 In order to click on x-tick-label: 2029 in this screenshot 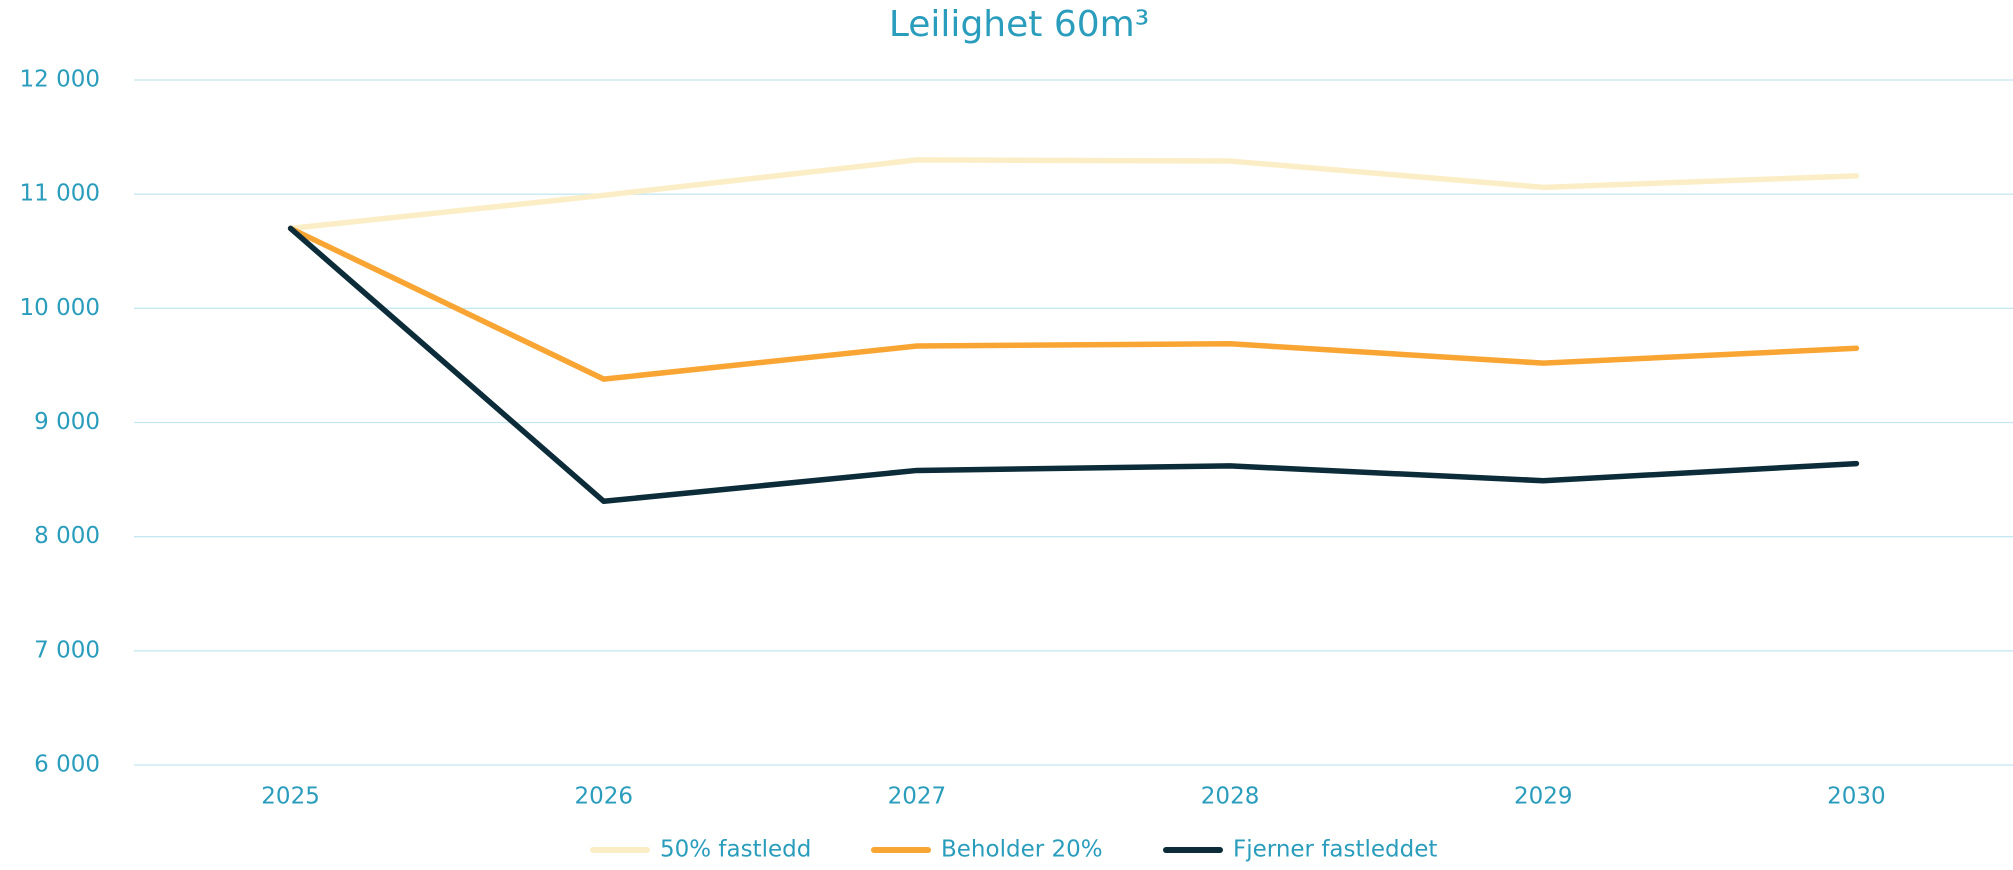, I will do `click(1543, 797)`.